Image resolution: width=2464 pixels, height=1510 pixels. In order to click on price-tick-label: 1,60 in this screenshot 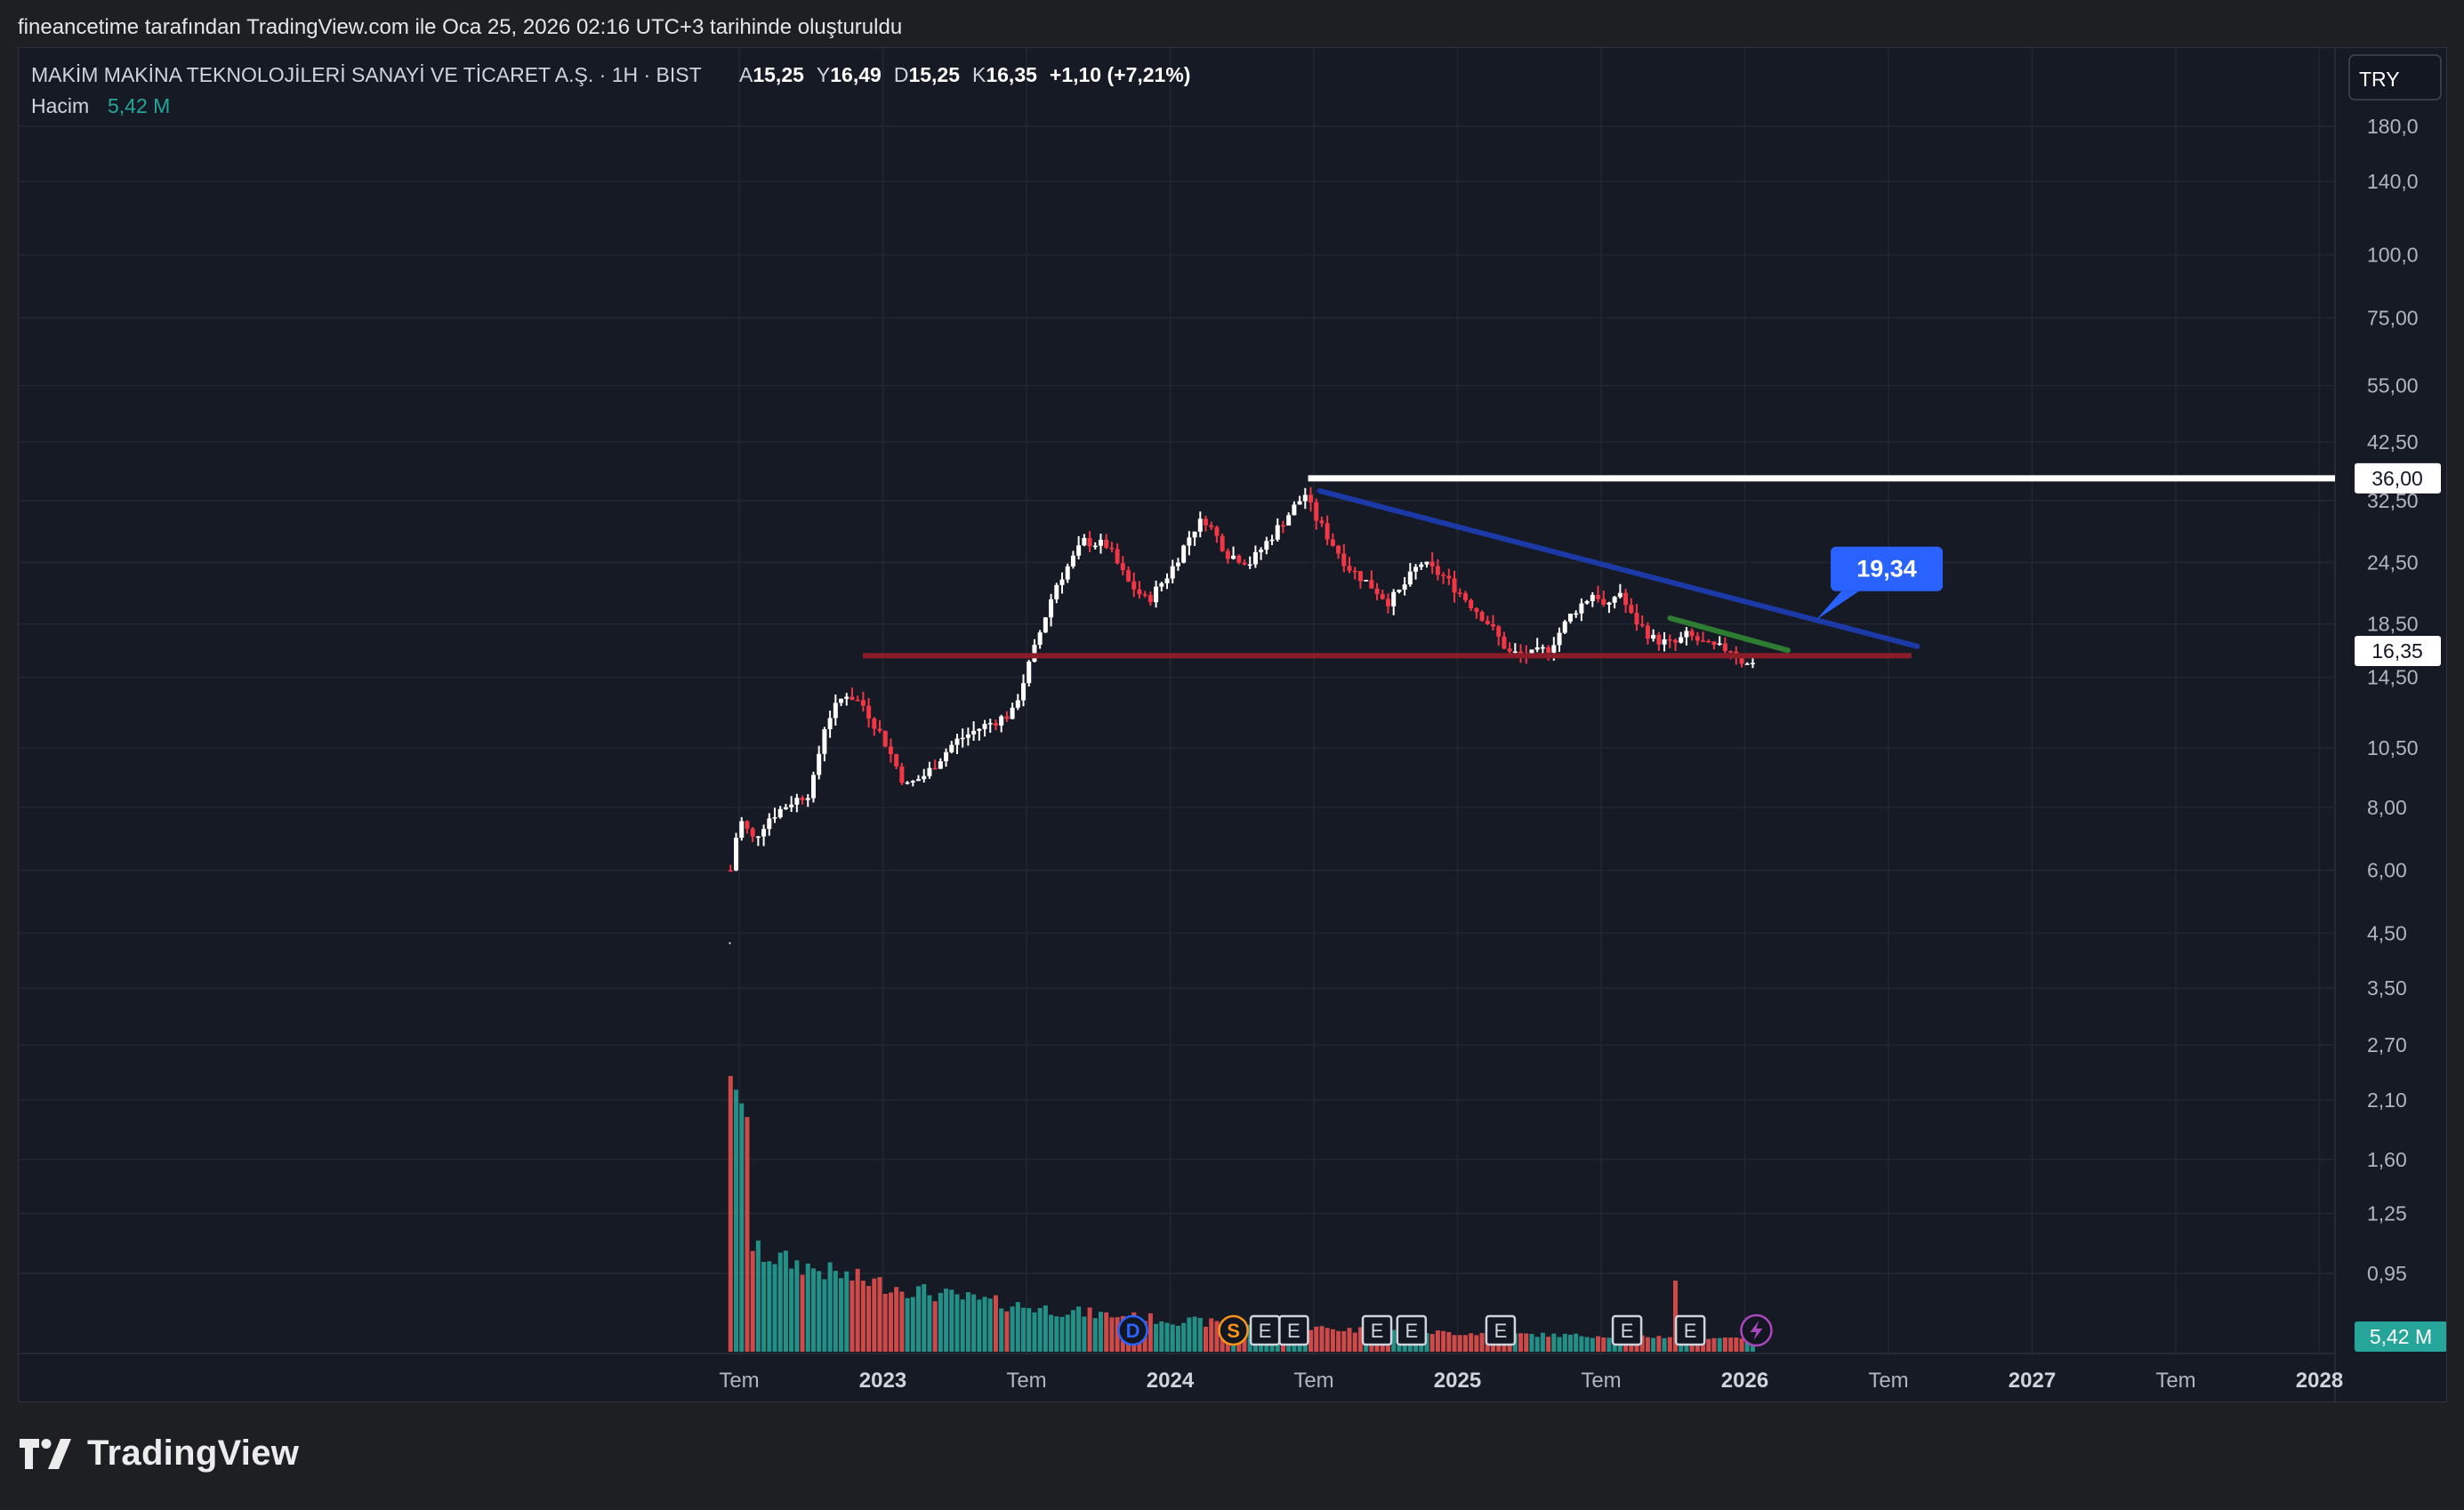, I will do `click(2387, 1159)`.